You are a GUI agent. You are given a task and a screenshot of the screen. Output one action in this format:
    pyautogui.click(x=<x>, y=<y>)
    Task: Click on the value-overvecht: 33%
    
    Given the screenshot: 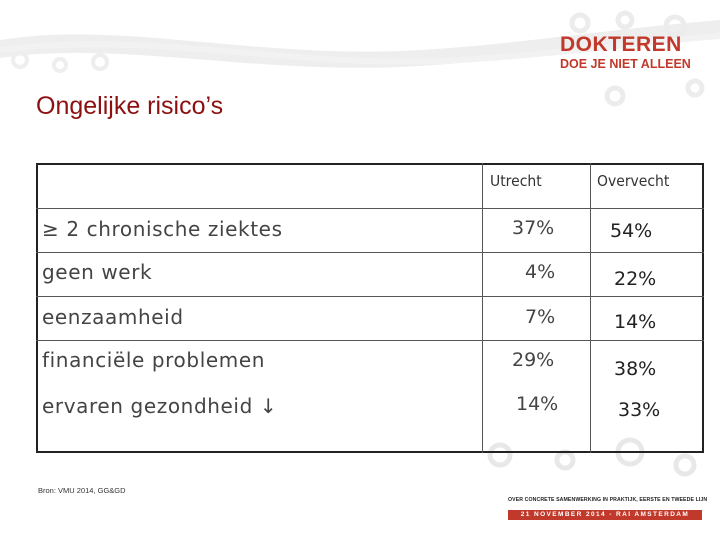 What is the action you would take?
    pyautogui.click(x=639, y=410)
    